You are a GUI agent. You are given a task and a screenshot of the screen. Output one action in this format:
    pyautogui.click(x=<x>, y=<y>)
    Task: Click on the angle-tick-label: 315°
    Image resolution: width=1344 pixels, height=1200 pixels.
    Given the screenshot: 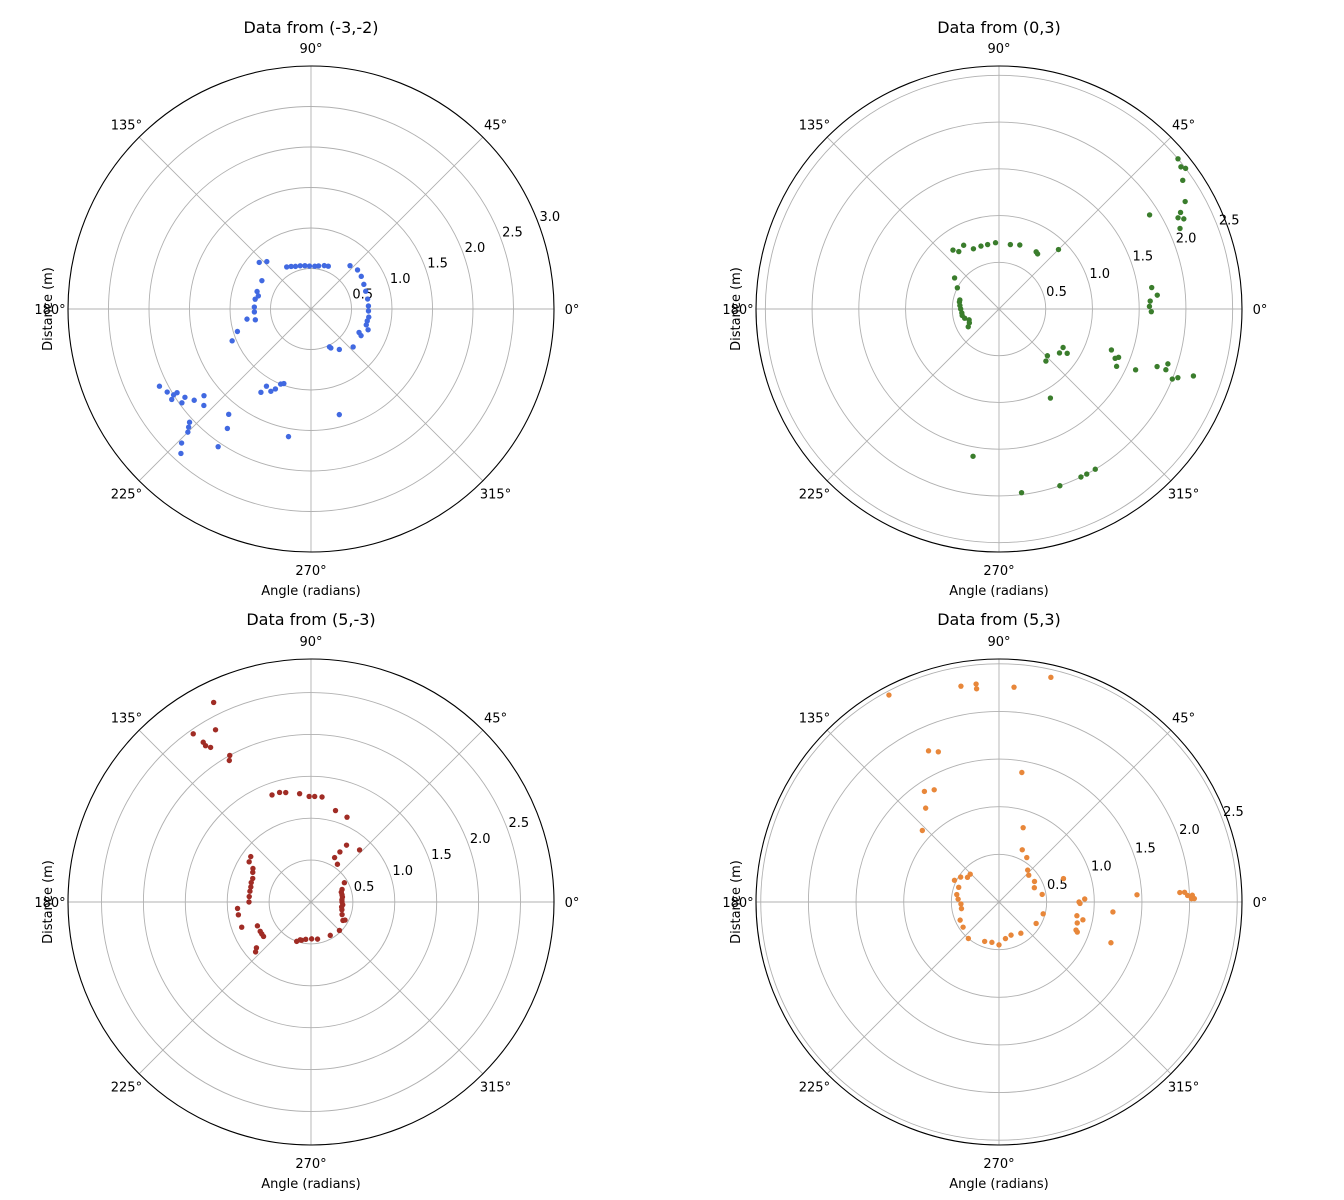 What is the action you would take?
    pyautogui.click(x=495, y=495)
    